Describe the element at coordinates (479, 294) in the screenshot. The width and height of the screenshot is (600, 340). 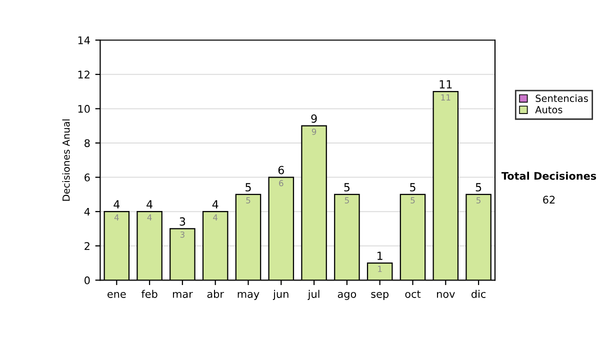
I see `x-tick-label: dic` at that location.